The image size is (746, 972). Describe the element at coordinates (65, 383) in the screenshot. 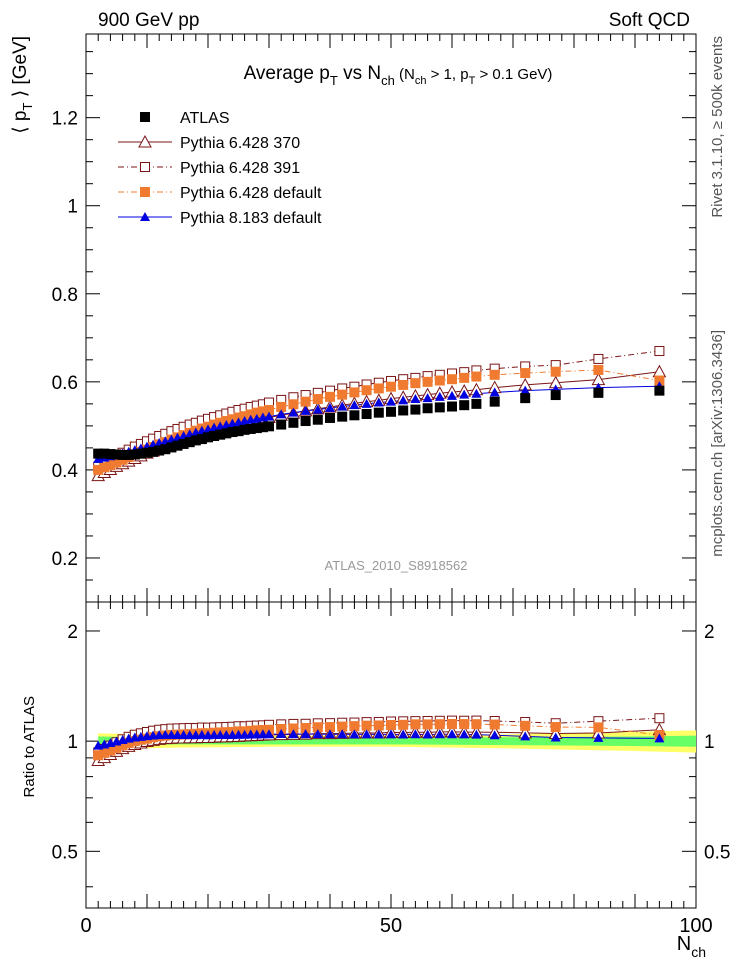

I see `main-y-tick-label: 0.6` at that location.